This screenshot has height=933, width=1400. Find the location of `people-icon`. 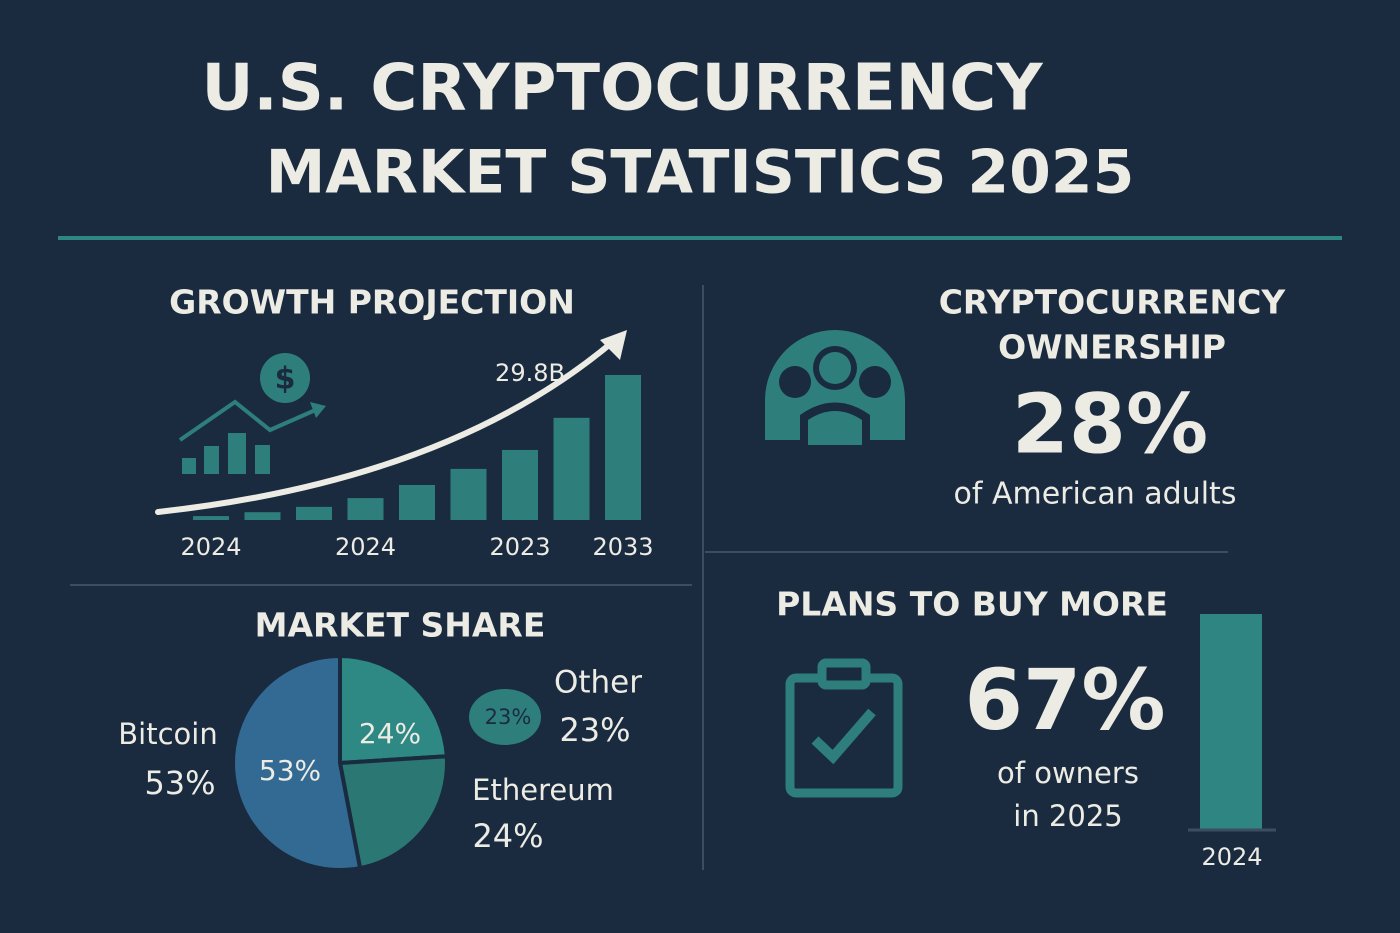

people-icon is located at coordinates (835, 387).